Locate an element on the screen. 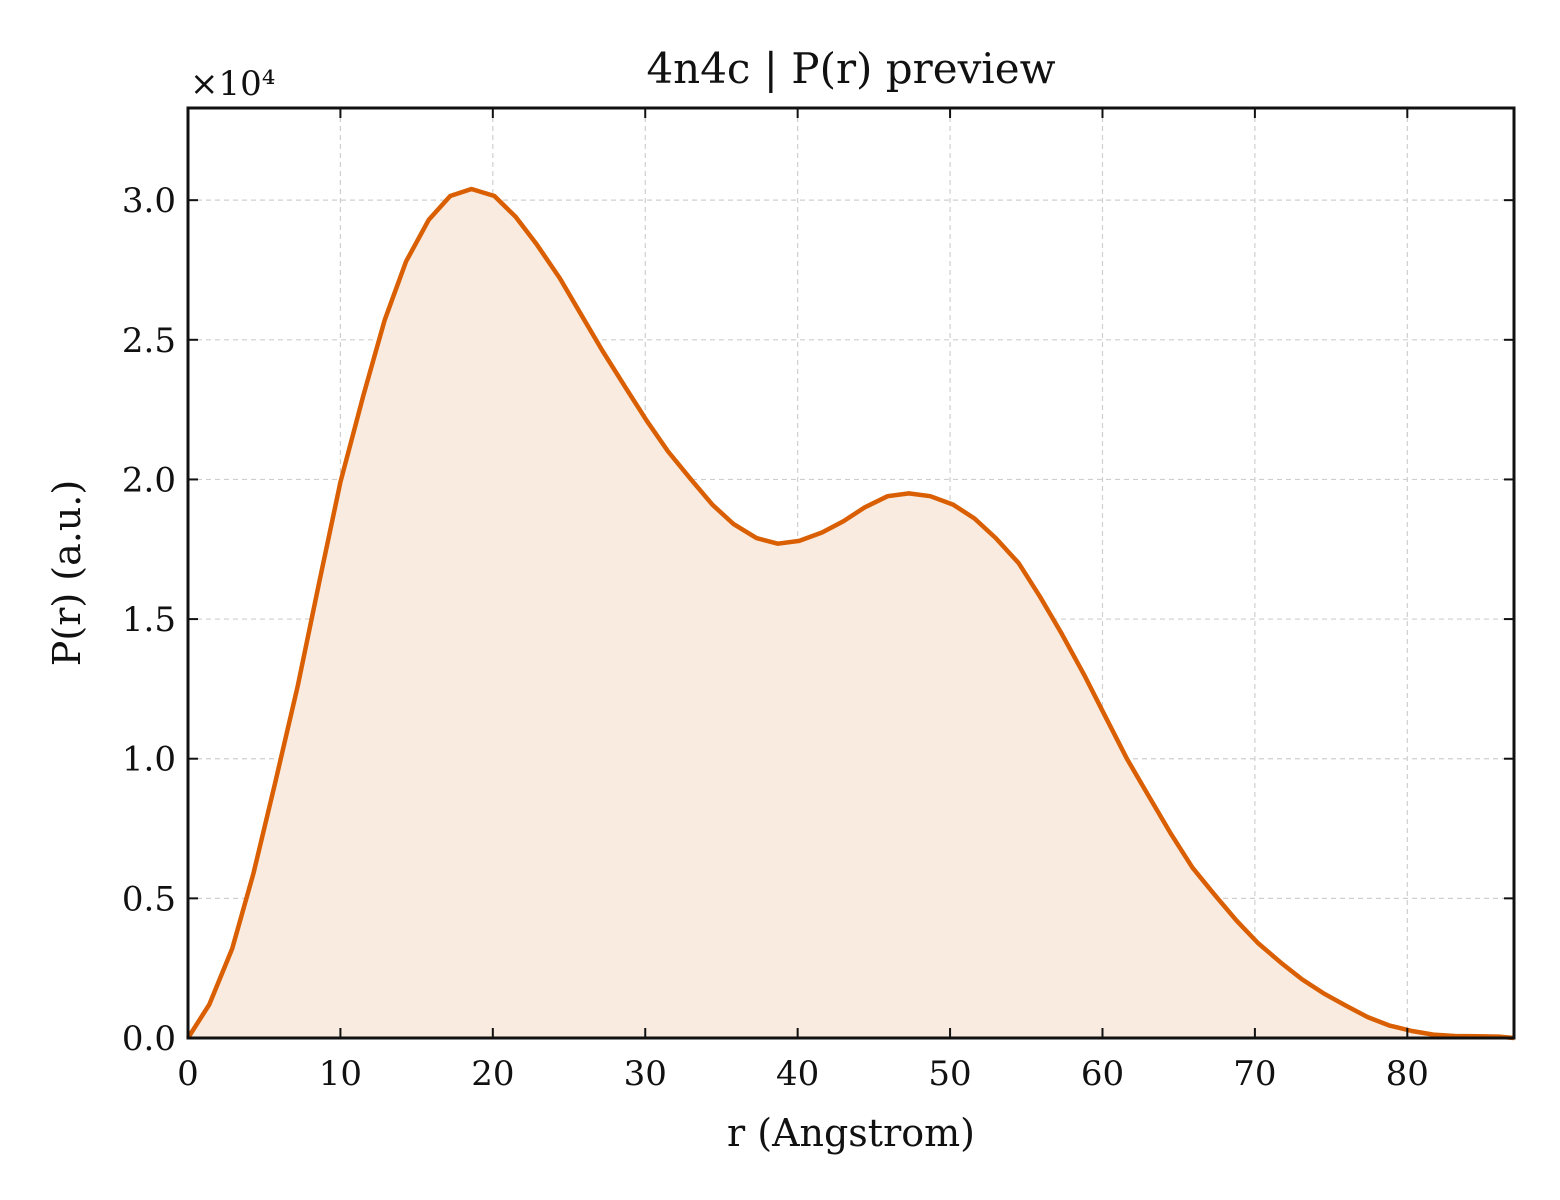 The image size is (1560, 1200). y-tick-label: 3.0 is located at coordinates (149, 201).